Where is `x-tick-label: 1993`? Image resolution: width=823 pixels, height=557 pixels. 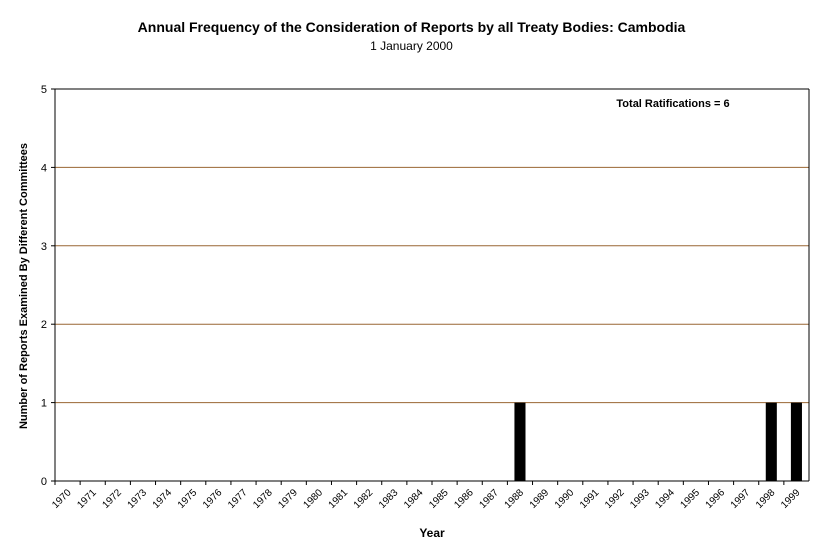 x-tick-label: 1993 is located at coordinates (640, 499).